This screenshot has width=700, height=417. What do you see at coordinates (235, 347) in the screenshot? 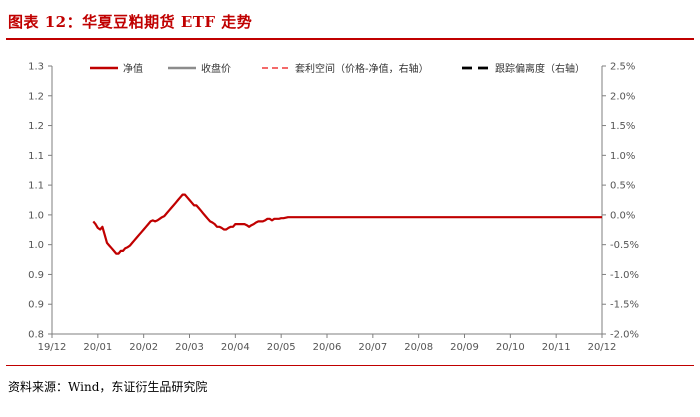
I see `x-tick-label: 20/04` at bounding box center [235, 347].